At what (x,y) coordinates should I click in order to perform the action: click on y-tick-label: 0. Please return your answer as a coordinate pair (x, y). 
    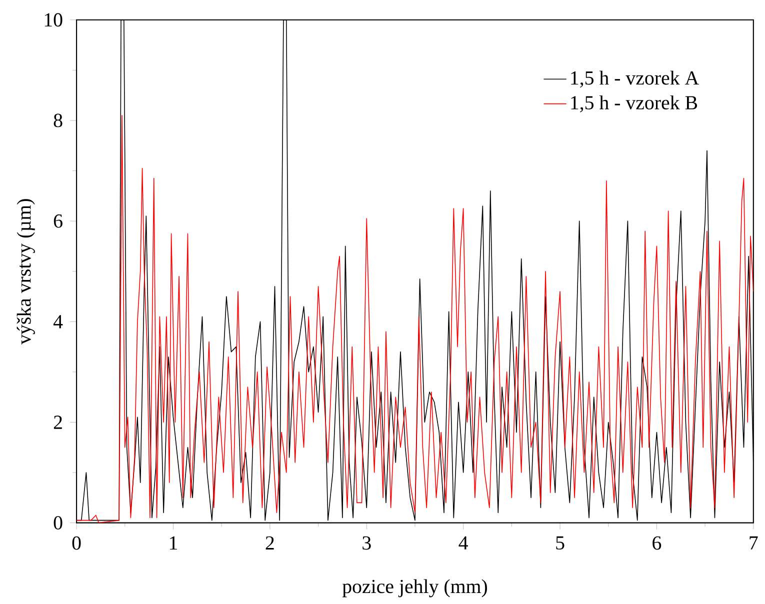
    Looking at the image, I should click on (58, 523).